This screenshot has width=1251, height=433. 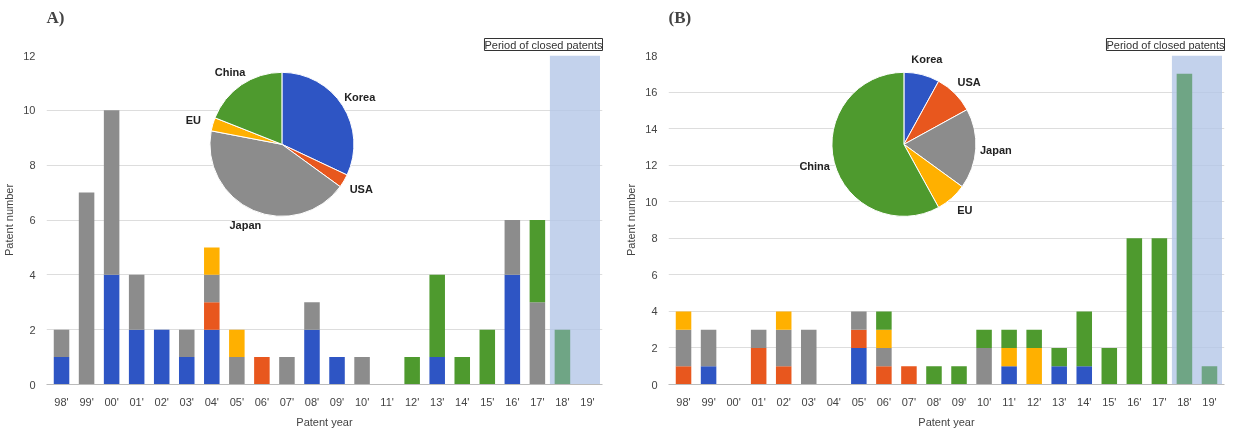 I want to click on y-tick-label: 4, so click(x=654, y=311).